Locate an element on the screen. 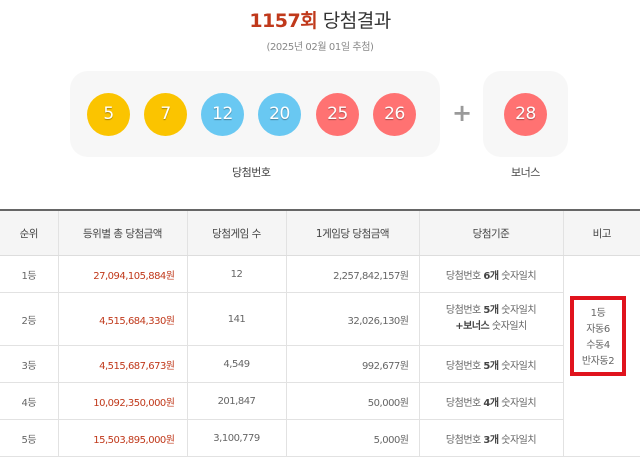 The width and height of the screenshot is (640, 457). total-prize: 15,503,895,000원 is located at coordinates (122, 438).